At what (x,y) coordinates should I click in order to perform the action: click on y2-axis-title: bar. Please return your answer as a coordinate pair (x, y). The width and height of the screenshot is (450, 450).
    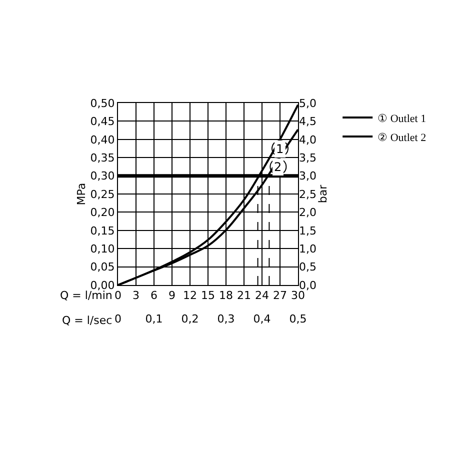
    Looking at the image, I should click on (323, 194).